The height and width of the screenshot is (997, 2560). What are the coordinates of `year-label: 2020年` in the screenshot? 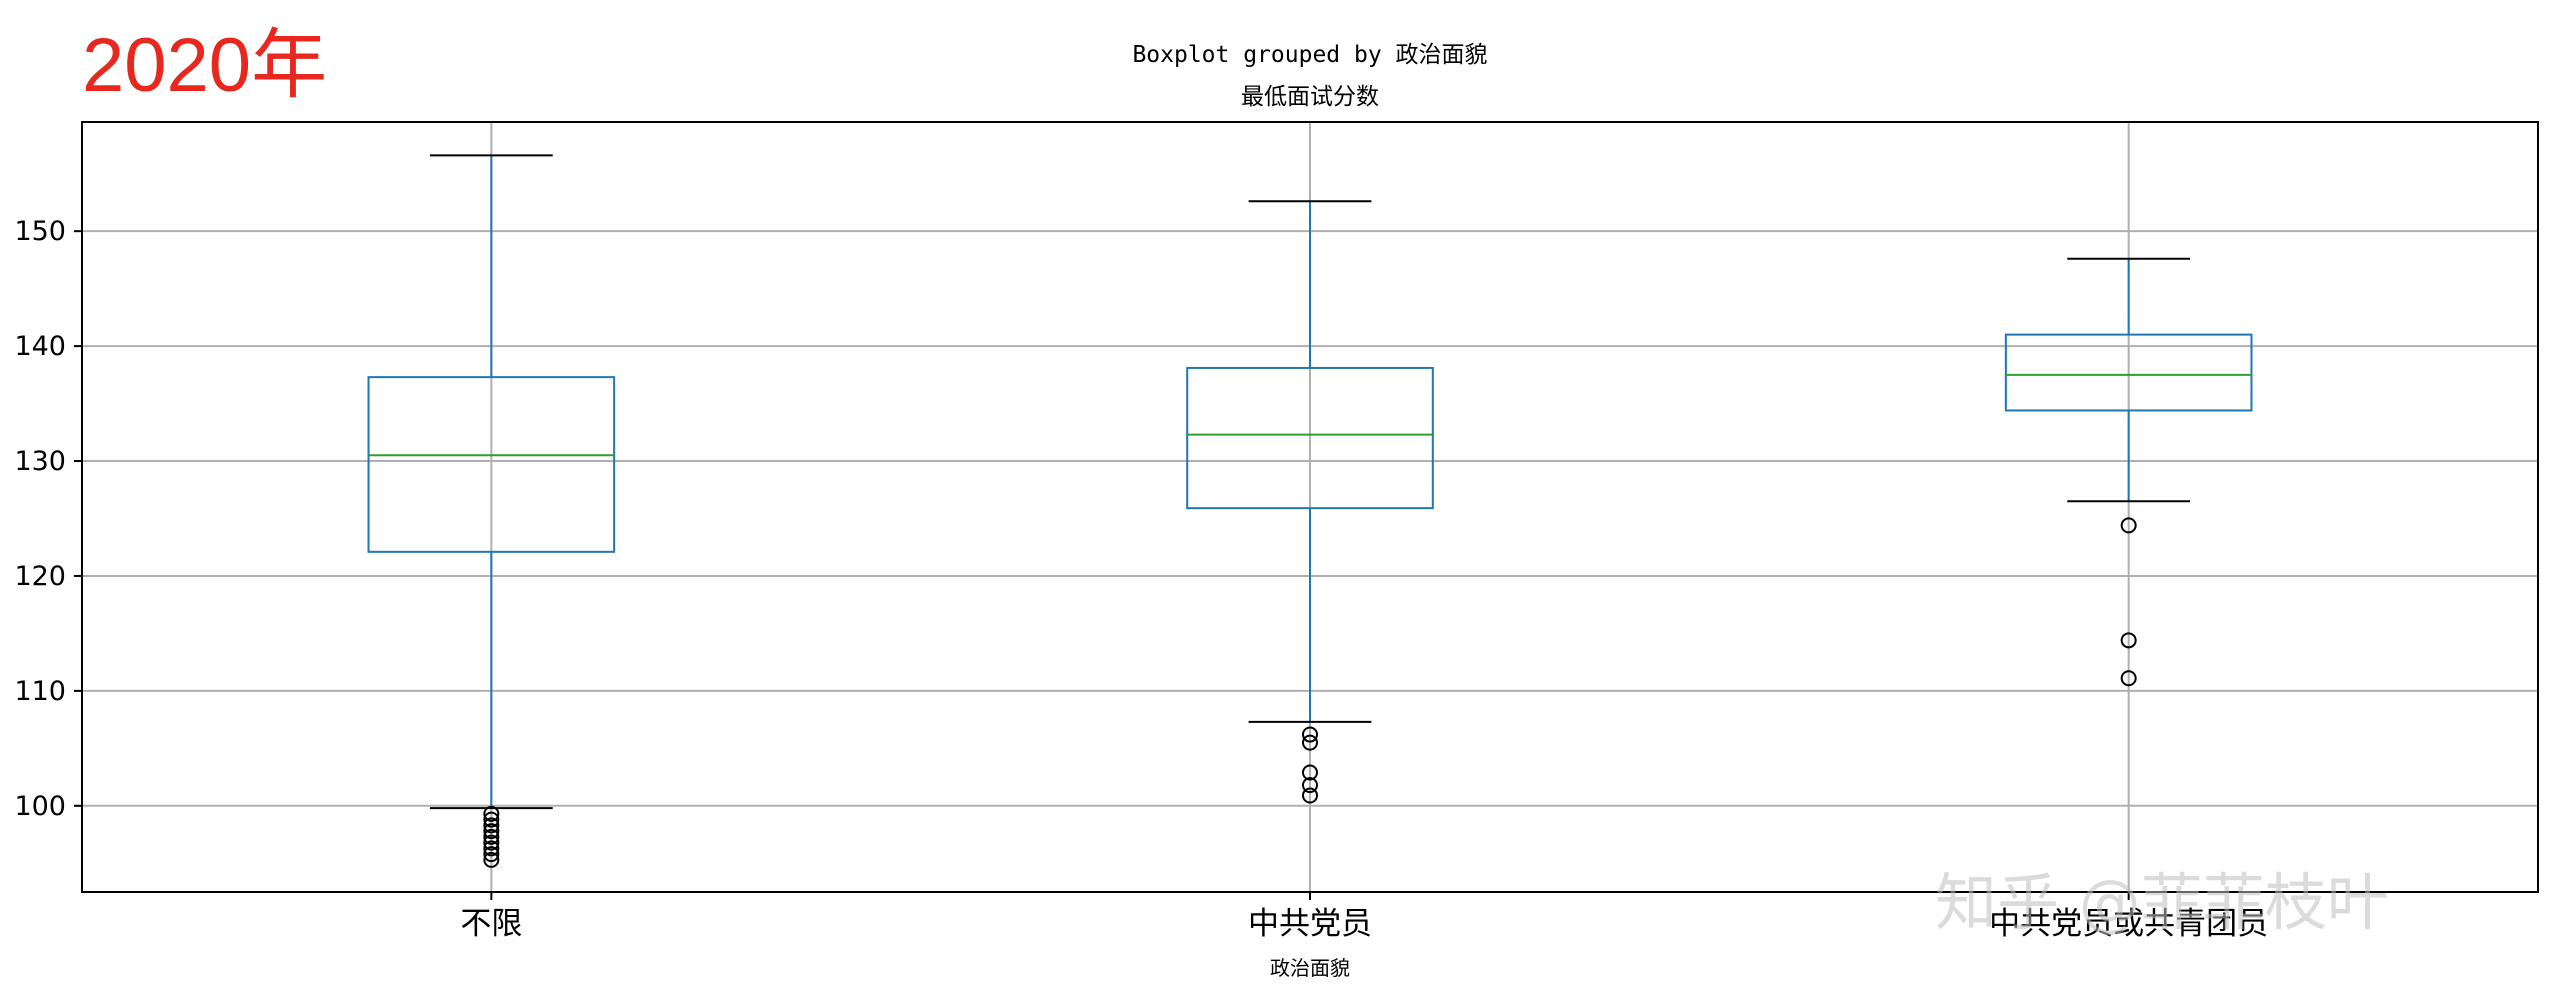 It's located at (205, 65).